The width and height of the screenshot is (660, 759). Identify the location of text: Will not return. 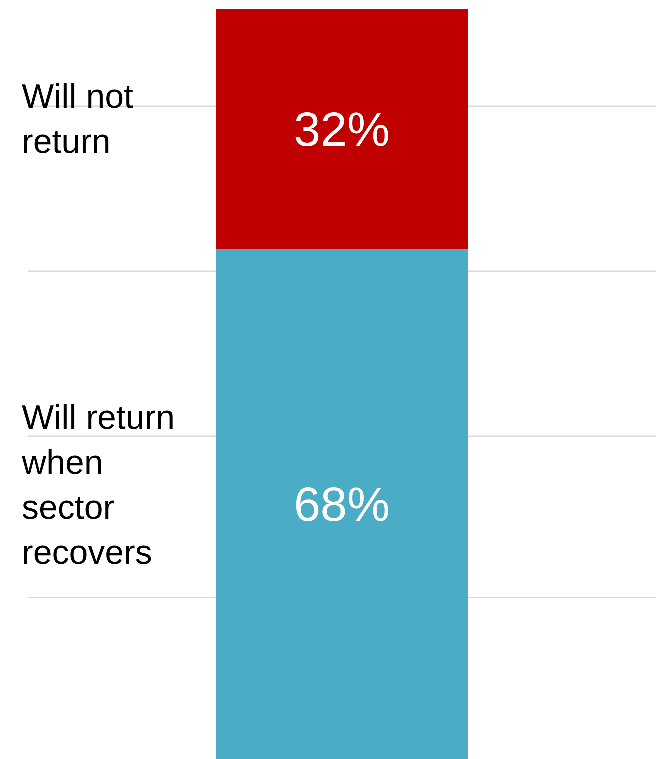
(78, 120).